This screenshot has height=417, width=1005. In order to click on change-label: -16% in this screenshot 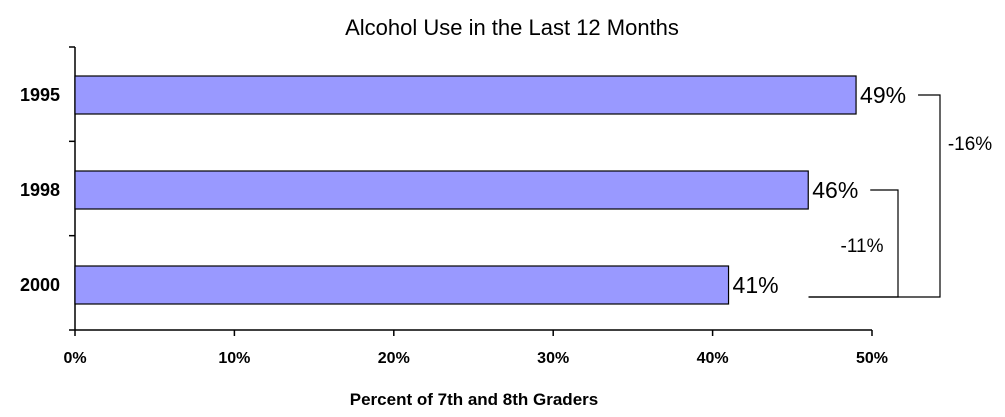, I will do `click(970, 144)`.